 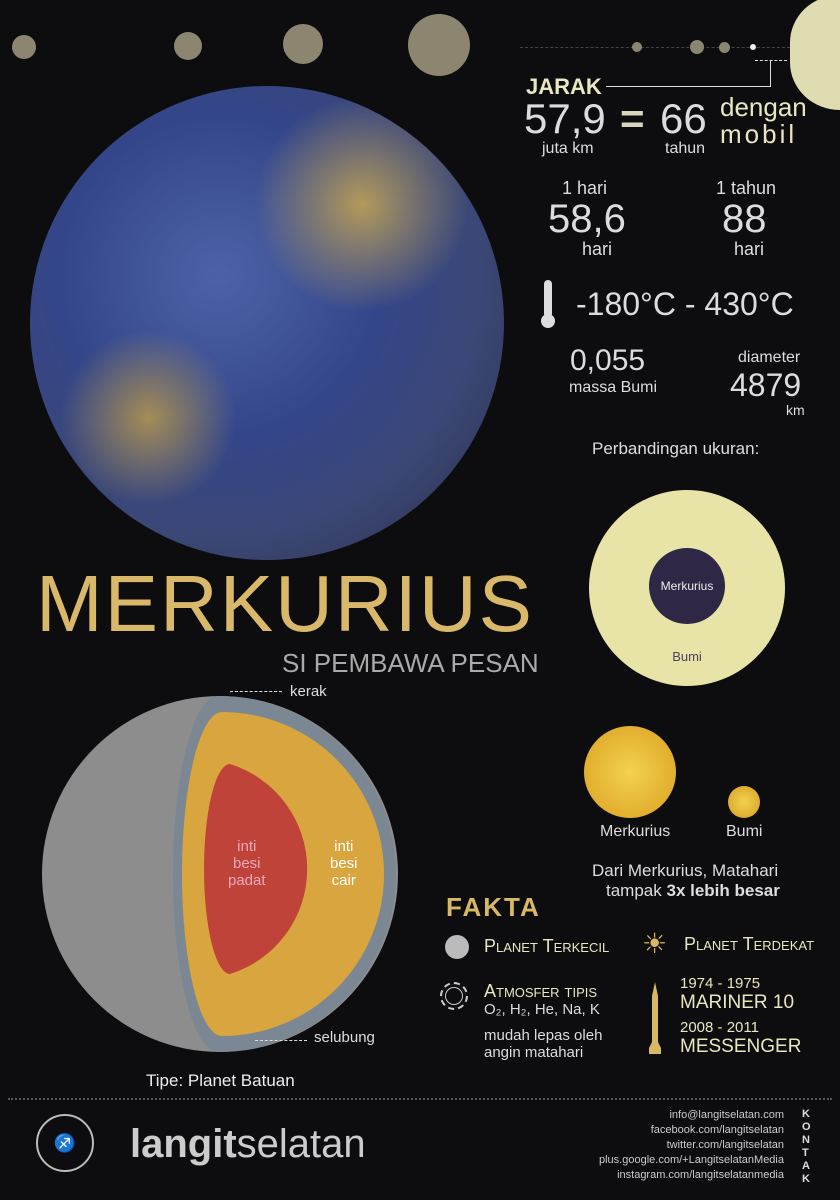 I want to click on sun-label-earth: Bumi, so click(x=744, y=831).